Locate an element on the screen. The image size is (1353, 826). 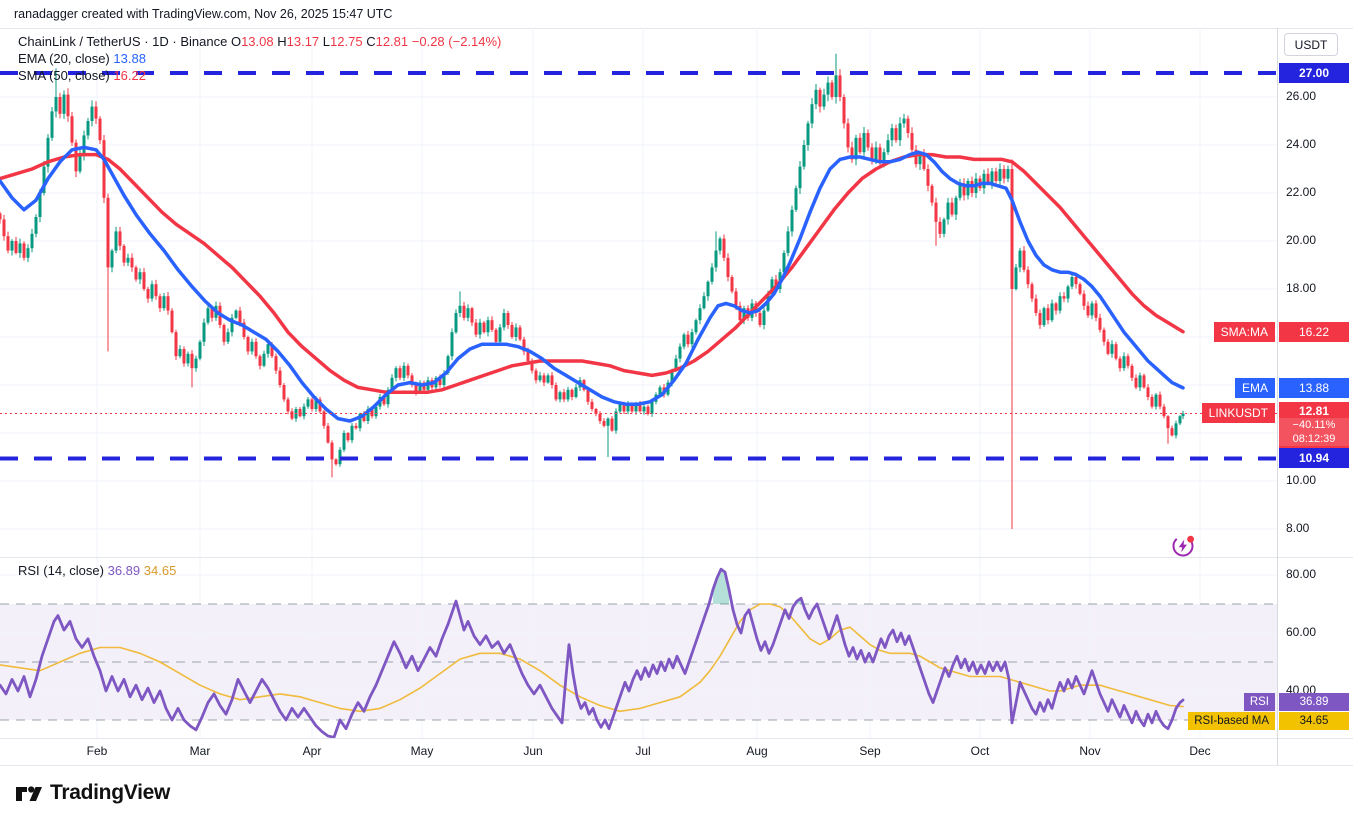
ohlc-open: 13.08 is located at coordinates (257, 41).